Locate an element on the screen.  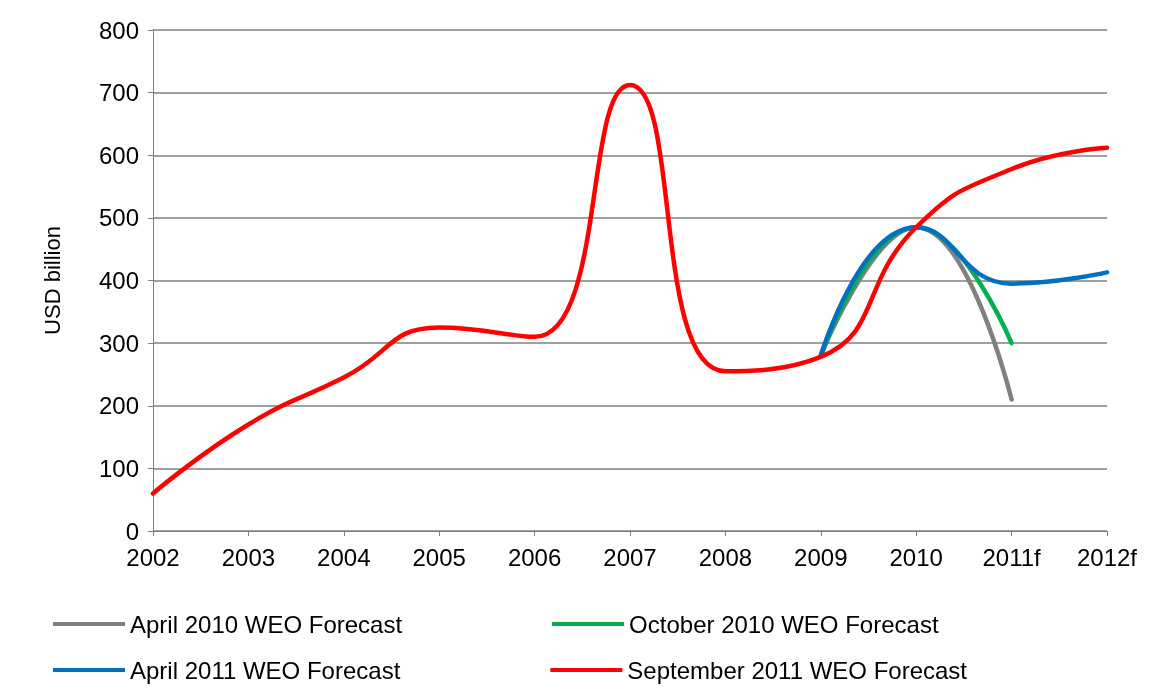
y-axis-title: USD billion is located at coordinates (52, 280).